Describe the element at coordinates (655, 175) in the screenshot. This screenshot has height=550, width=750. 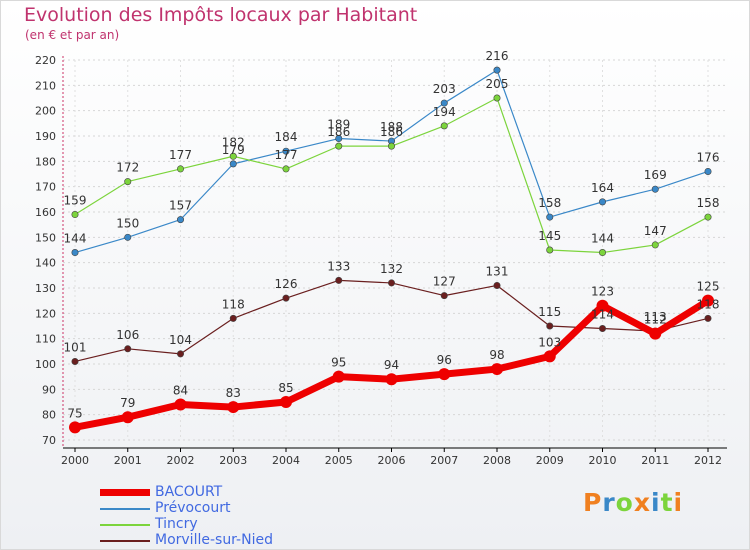
I see `data-label: 169` at that location.